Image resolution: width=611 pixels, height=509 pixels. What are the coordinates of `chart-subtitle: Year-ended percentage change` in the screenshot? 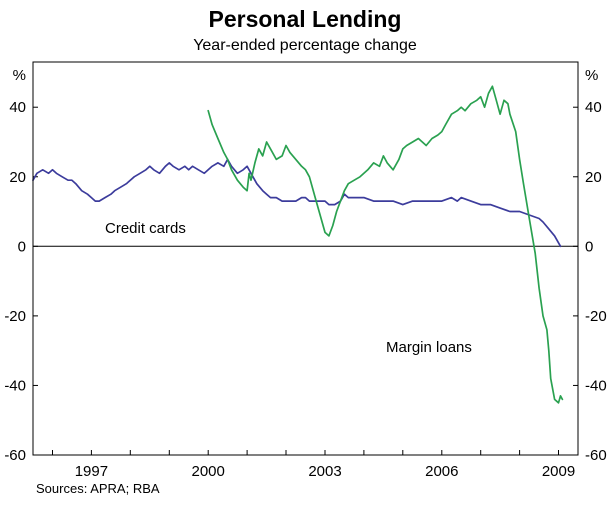 It's located at (305, 45).